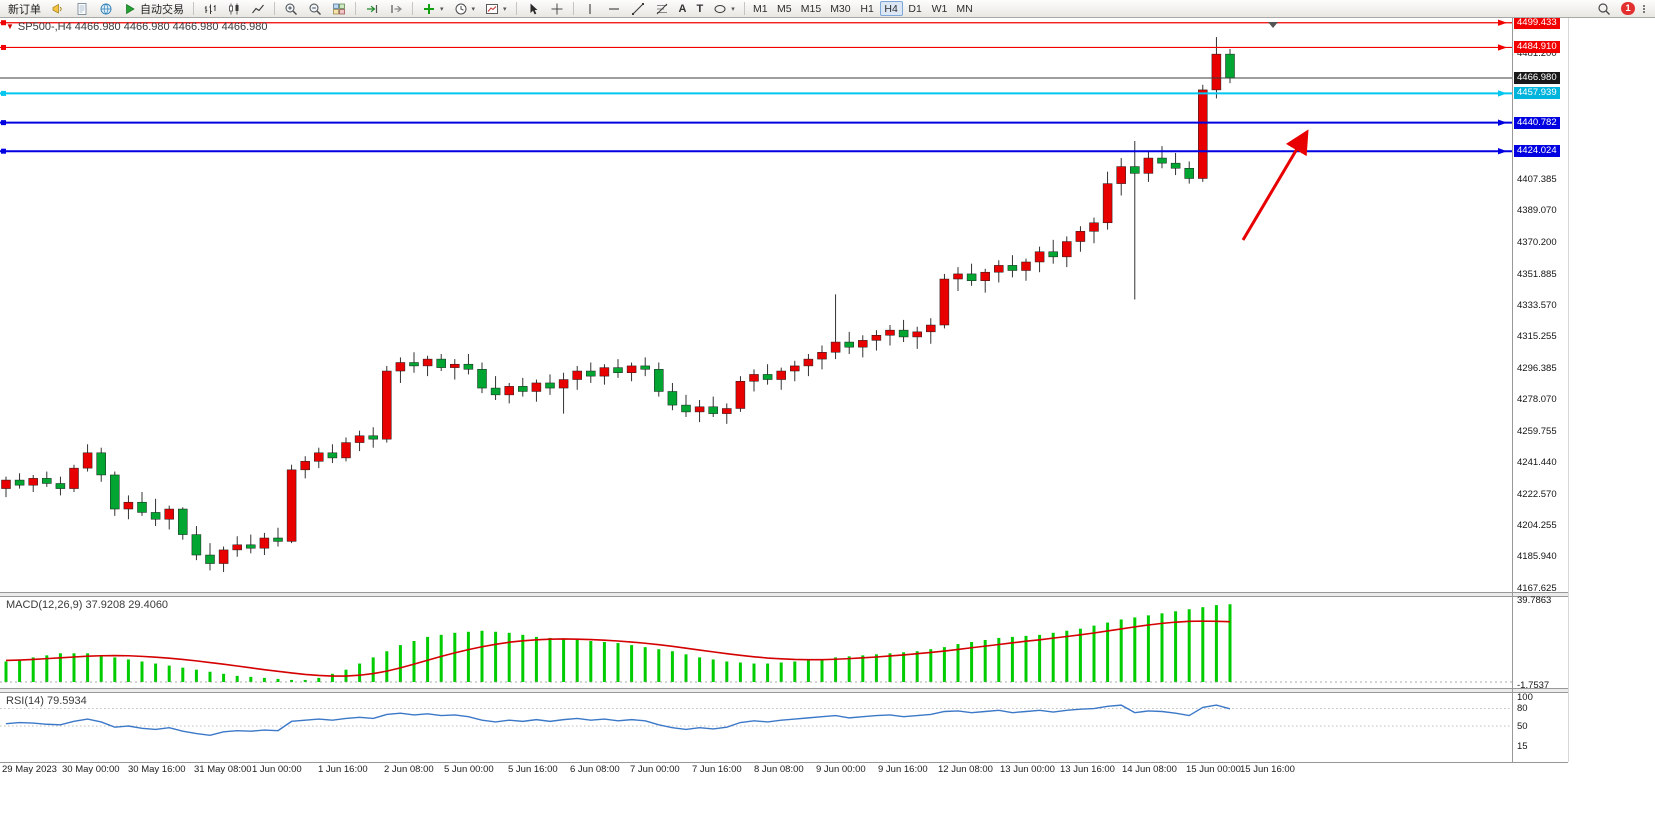 This screenshot has width=1655, height=826. I want to click on rsi-header: RSI(14) 79.5934, so click(46, 701).